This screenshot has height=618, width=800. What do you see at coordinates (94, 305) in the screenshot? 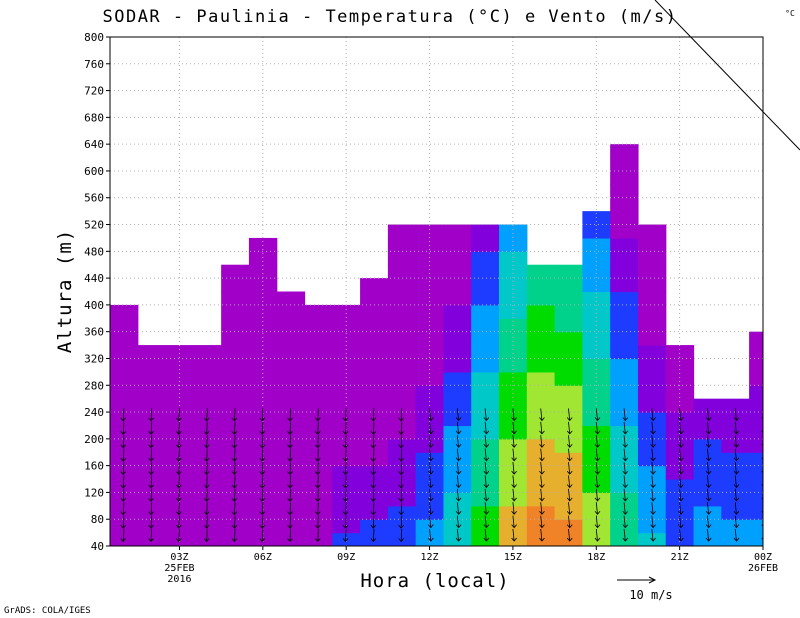
I see `y-tick-label: 400` at bounding box center [94, 305].